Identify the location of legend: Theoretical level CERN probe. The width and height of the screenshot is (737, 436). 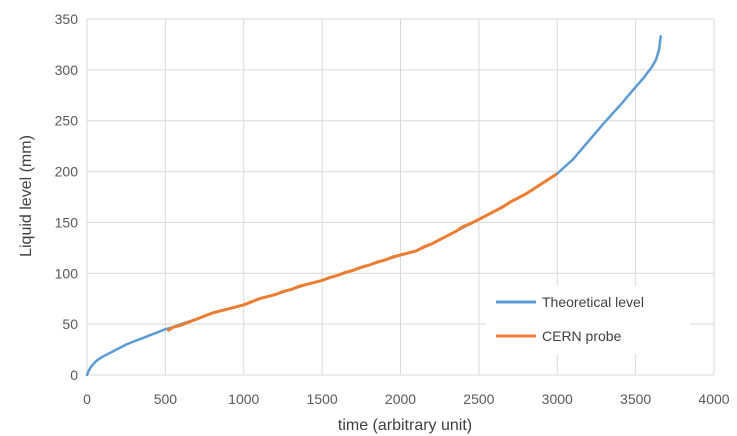
(588, 320).